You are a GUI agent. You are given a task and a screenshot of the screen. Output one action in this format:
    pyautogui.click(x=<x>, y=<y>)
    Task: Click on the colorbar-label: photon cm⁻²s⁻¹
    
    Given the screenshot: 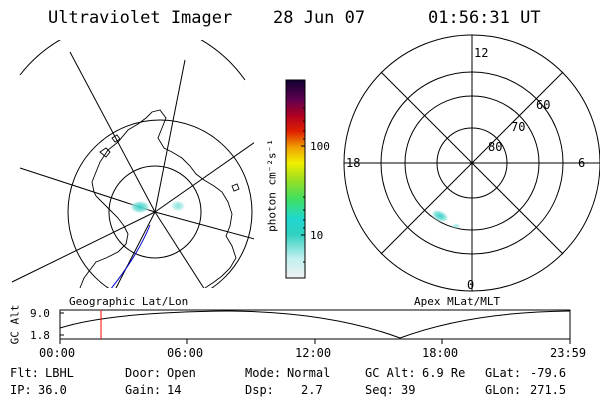 What is the action you would take?
    pyautogui.click(x=272, y=185)
    